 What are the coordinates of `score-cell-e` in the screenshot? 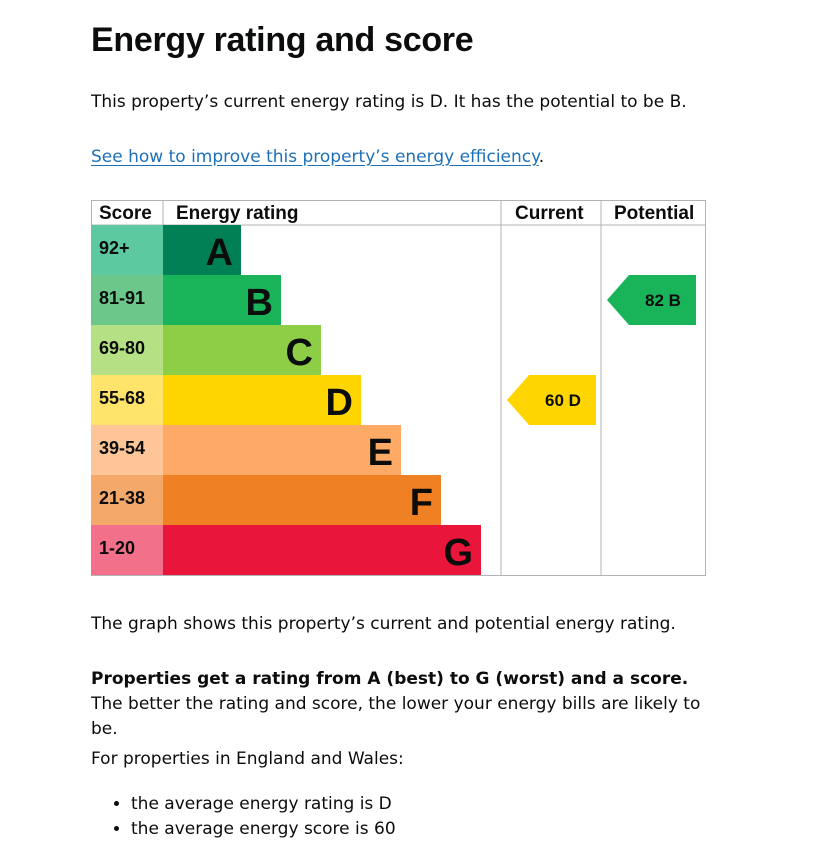 It's located at (127, 450).